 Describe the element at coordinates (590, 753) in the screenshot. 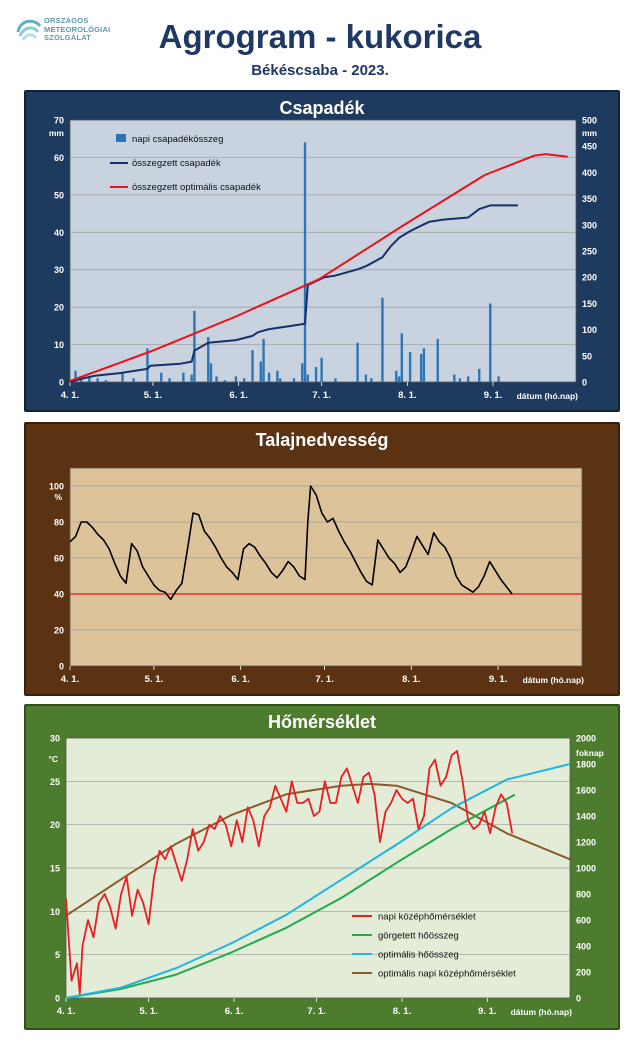

I see `y2-unit-label: foknap` at that location.